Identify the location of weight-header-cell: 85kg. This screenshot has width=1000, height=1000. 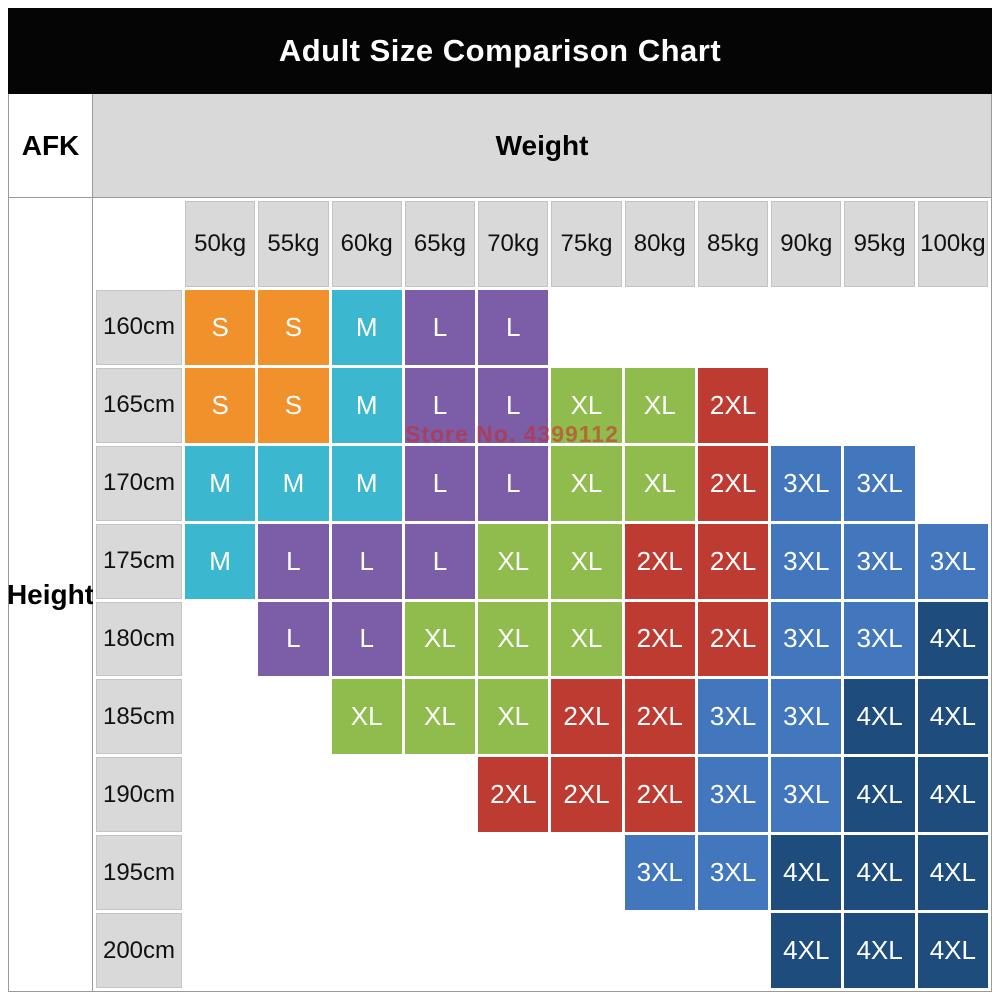
(733, 244).